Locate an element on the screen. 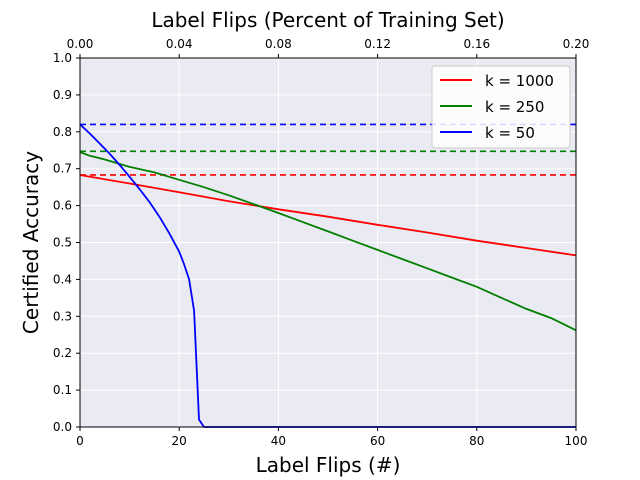 The height and width of the screenshot is (480, 640). y-tick-label: 0.9 is located at coordinates (62, 95).